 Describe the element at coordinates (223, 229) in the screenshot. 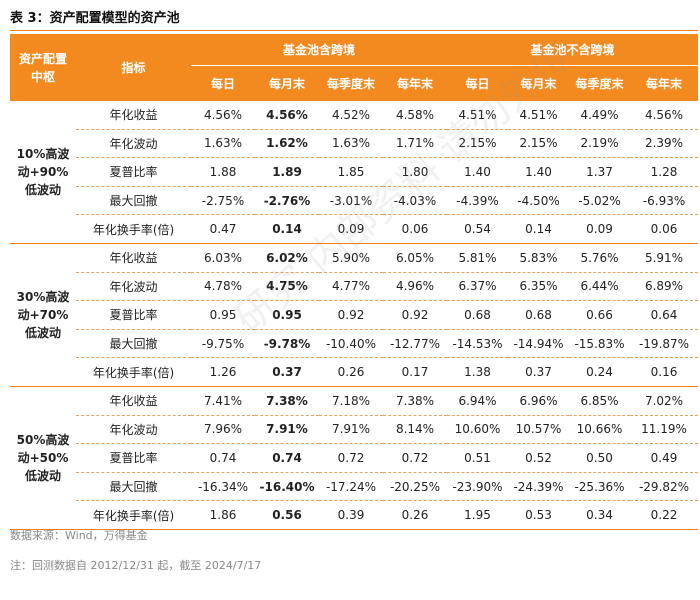

I see `value-cell: 0.47` at that location.